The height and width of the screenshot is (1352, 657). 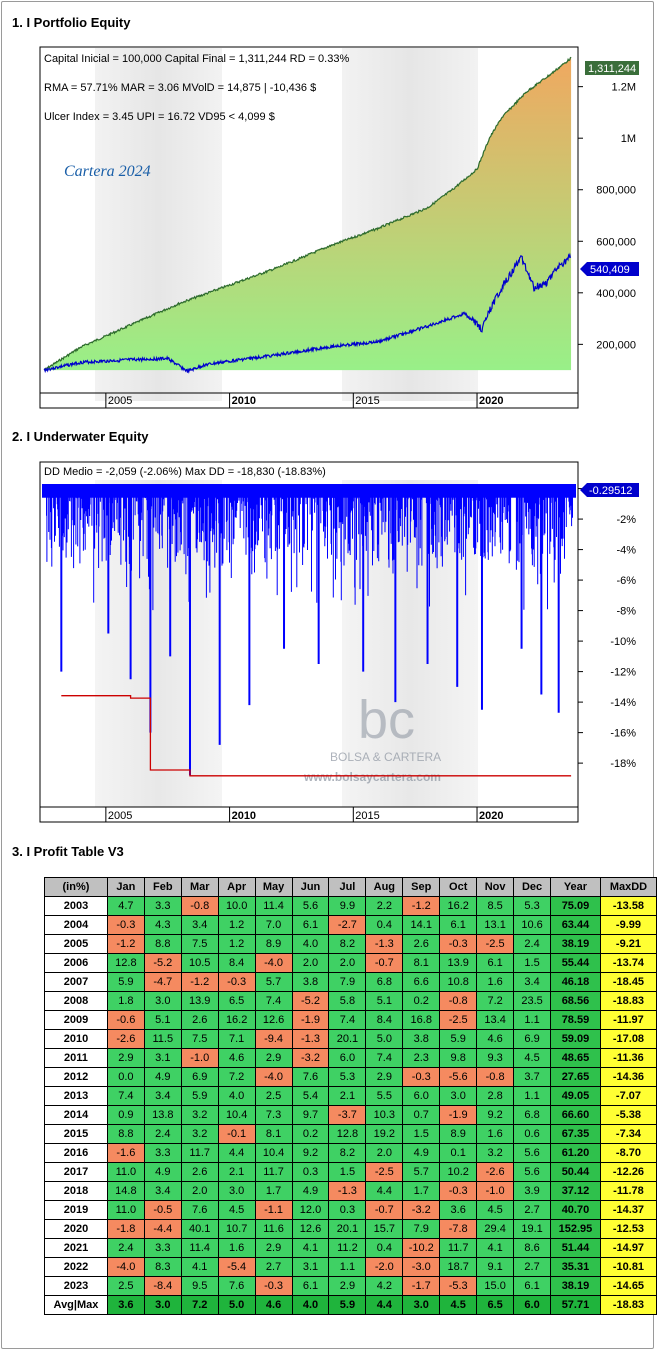 What do you see at coordinates (273, 1058) in the screenshot?
I see `table-cell: 2.9` at bounding box center [273, 1058].